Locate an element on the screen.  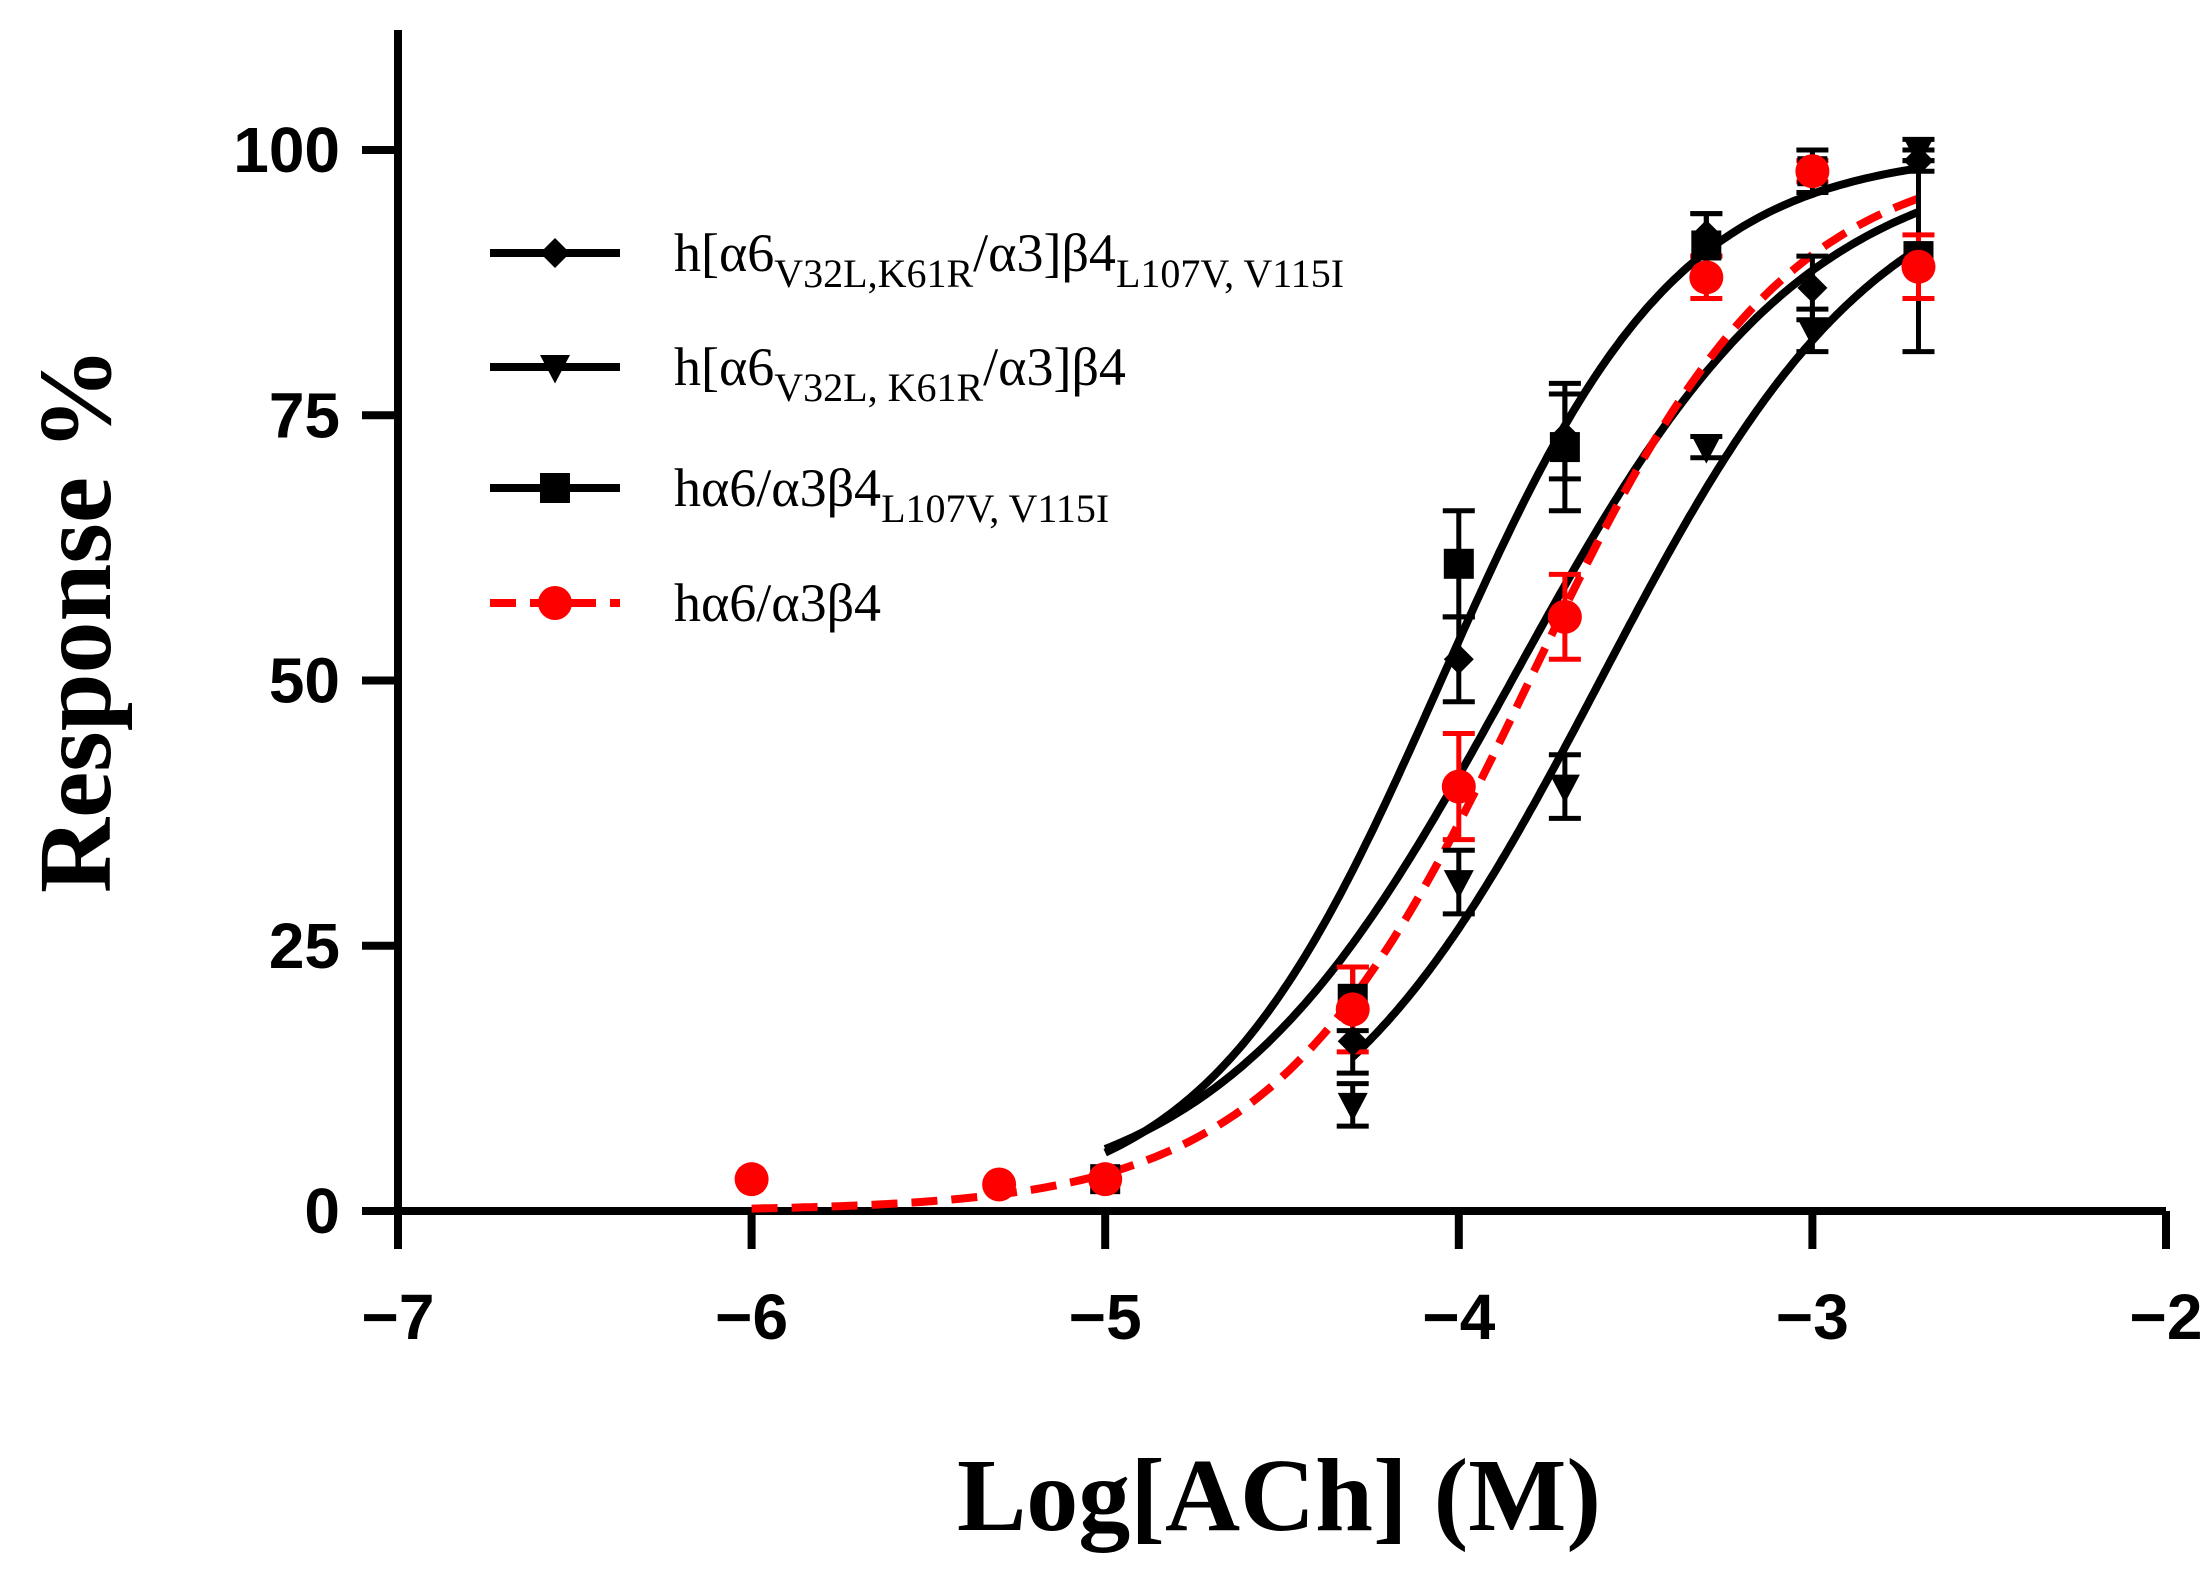
data-point-s3-p7 is located at coordinates (1812, 171).